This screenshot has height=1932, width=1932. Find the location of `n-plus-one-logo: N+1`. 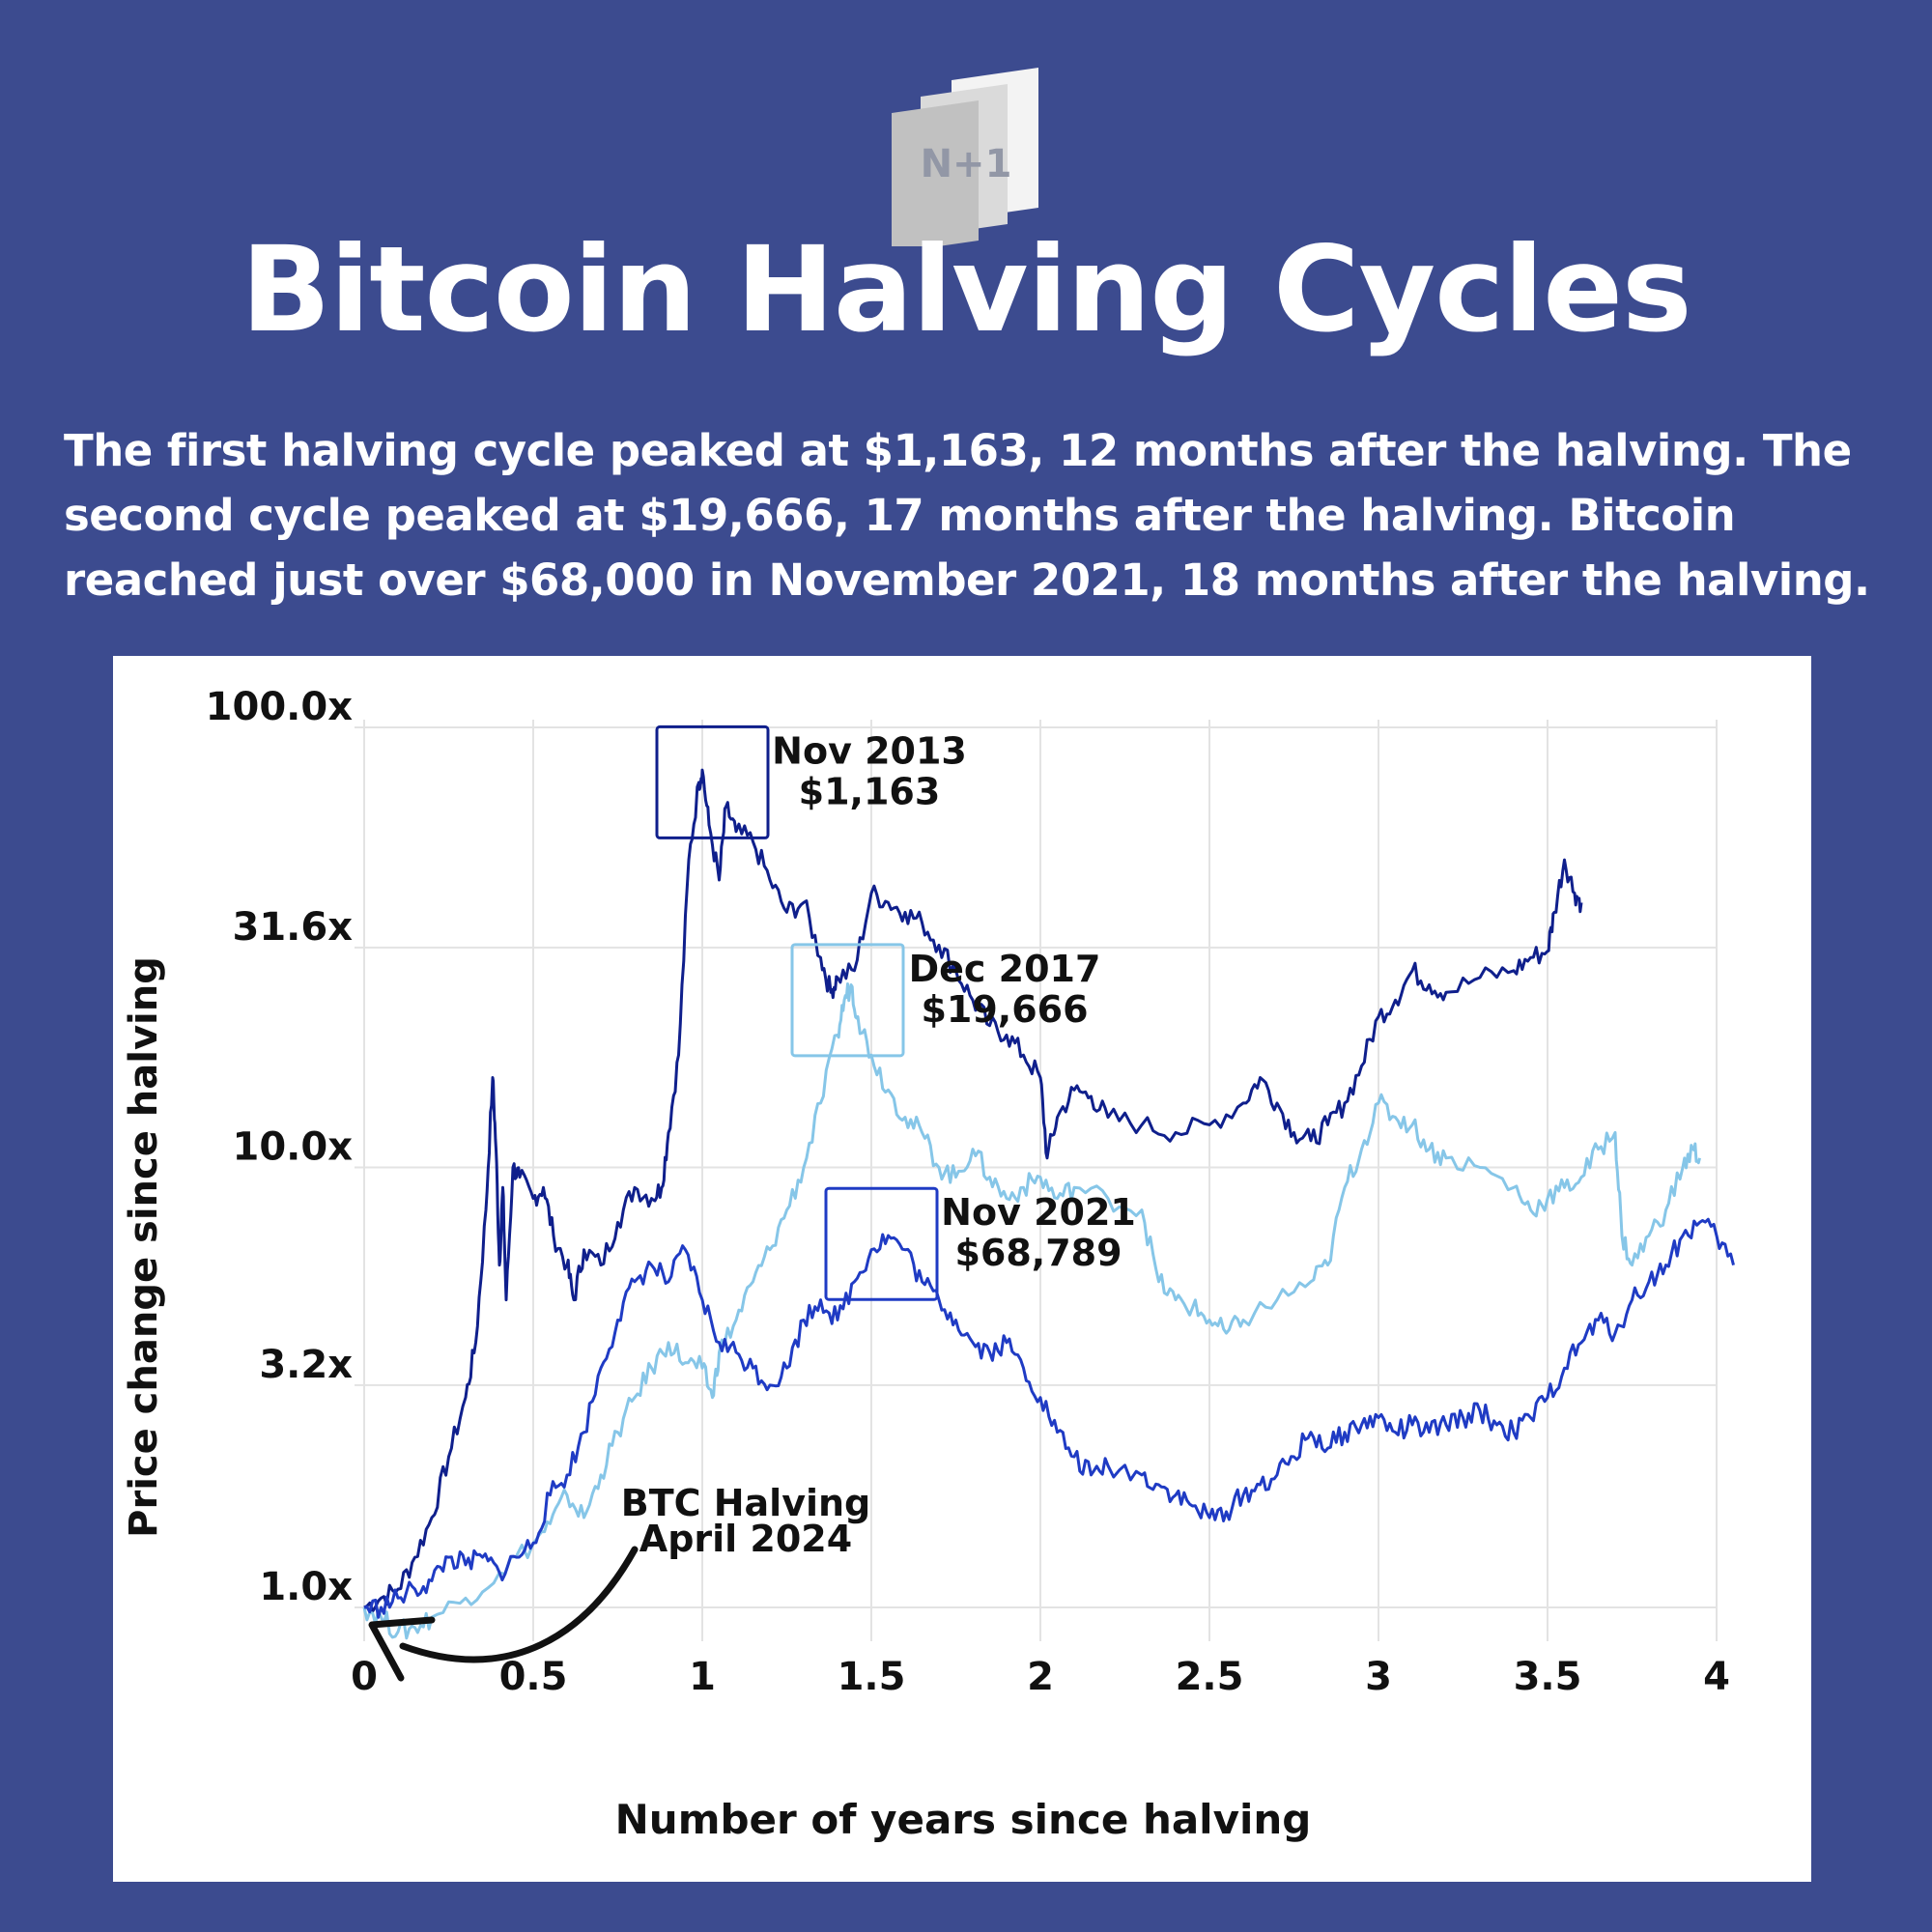

n-plus-one-logo: N+1 is located at coordinates (965, 157).